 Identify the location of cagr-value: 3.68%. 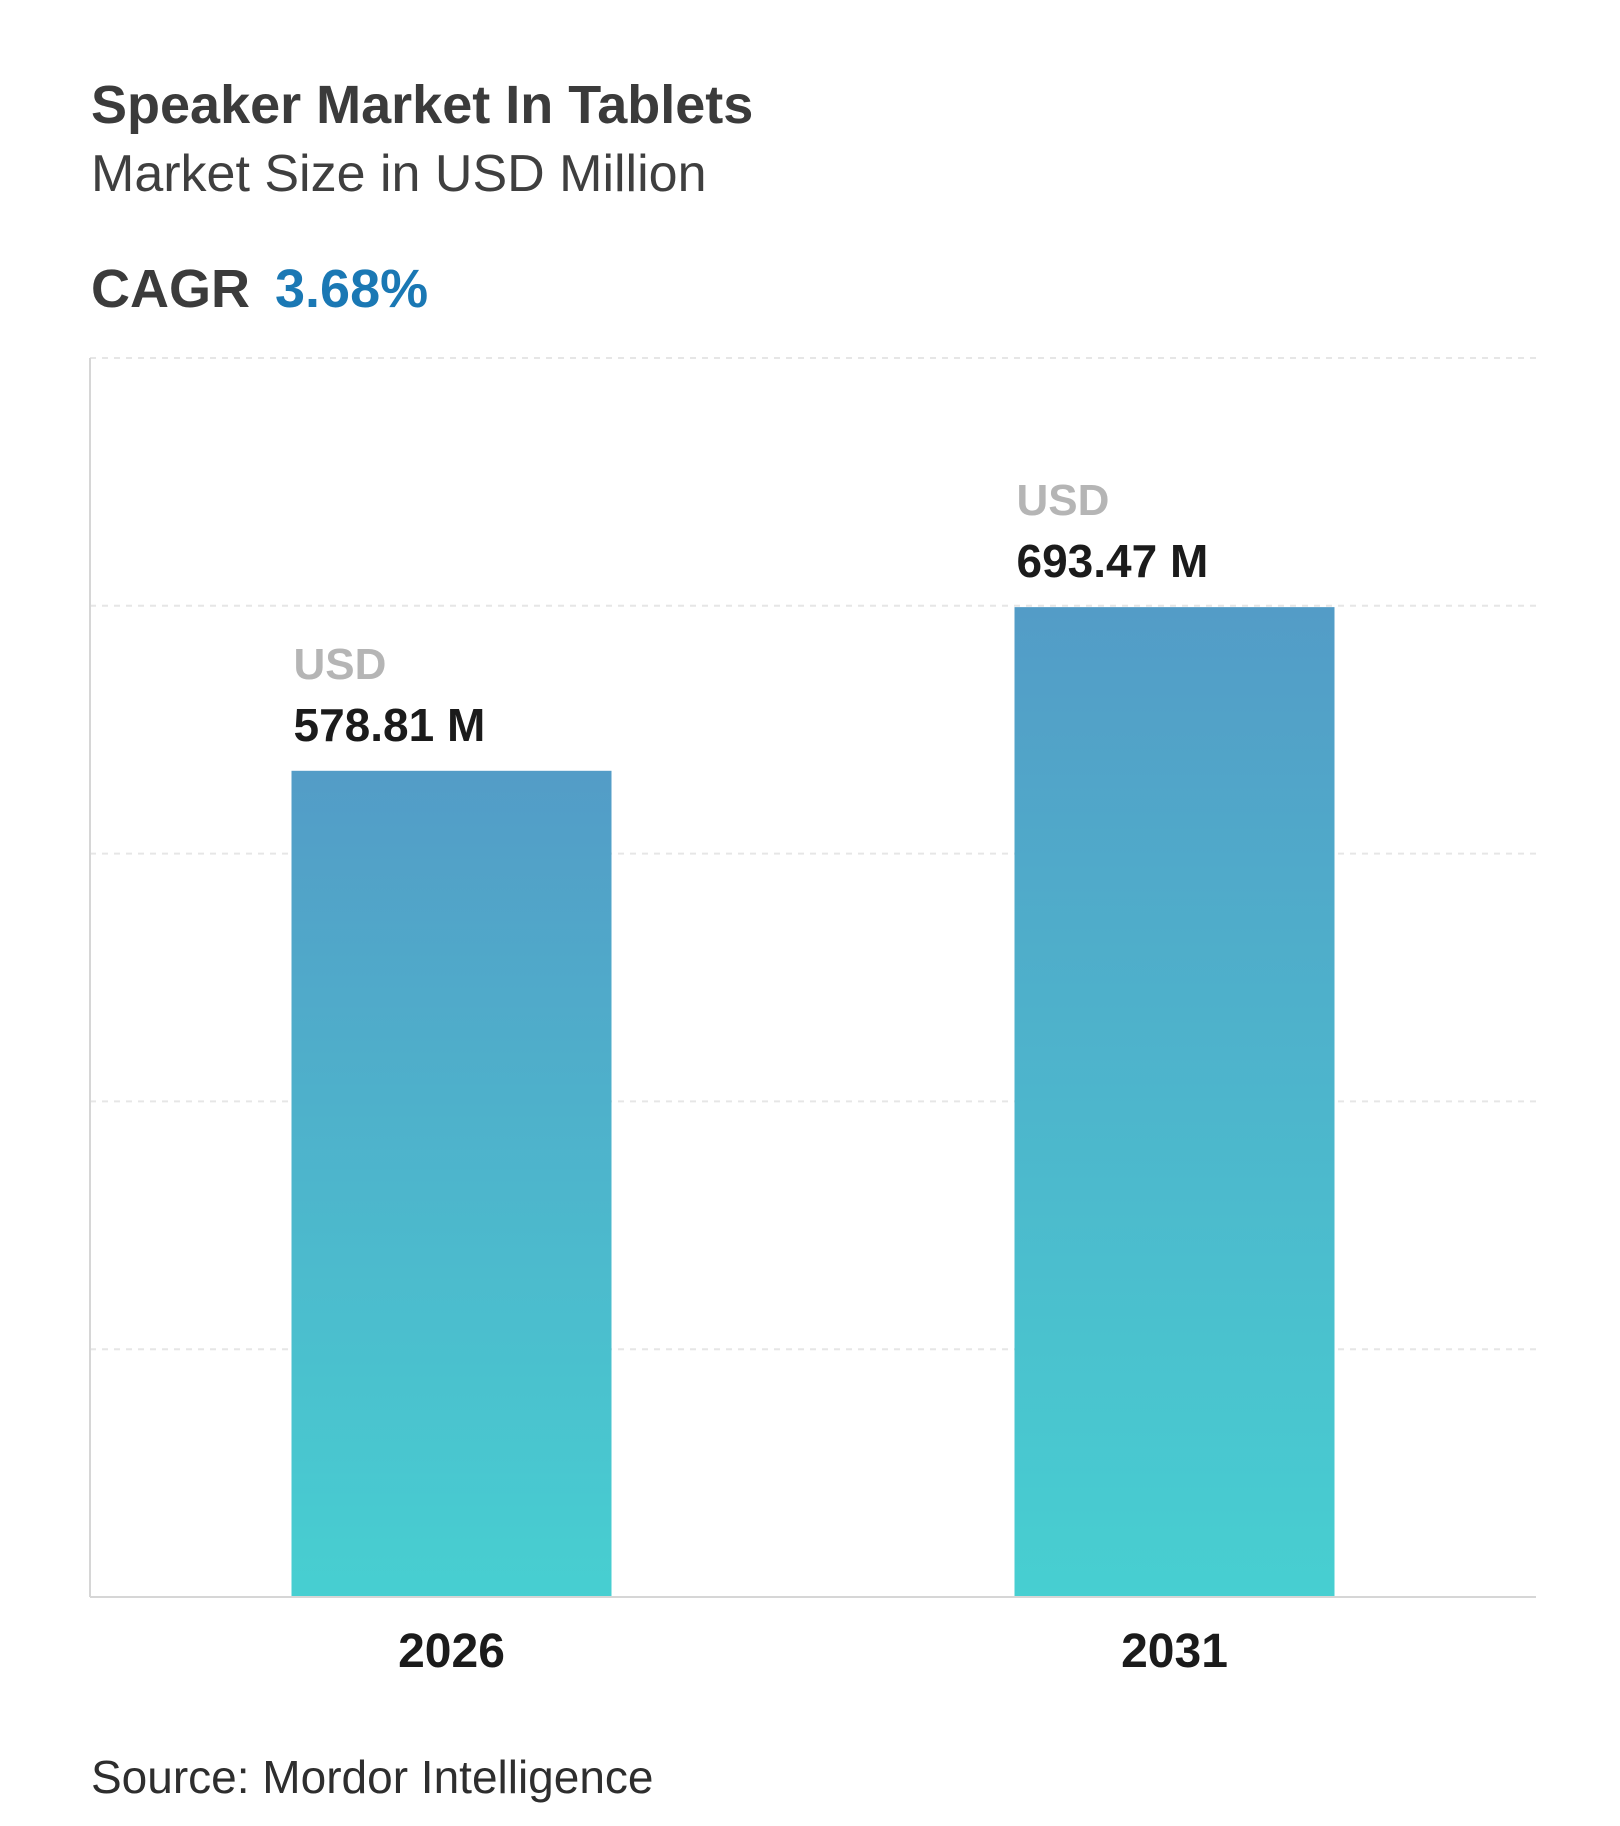
(352, 289).